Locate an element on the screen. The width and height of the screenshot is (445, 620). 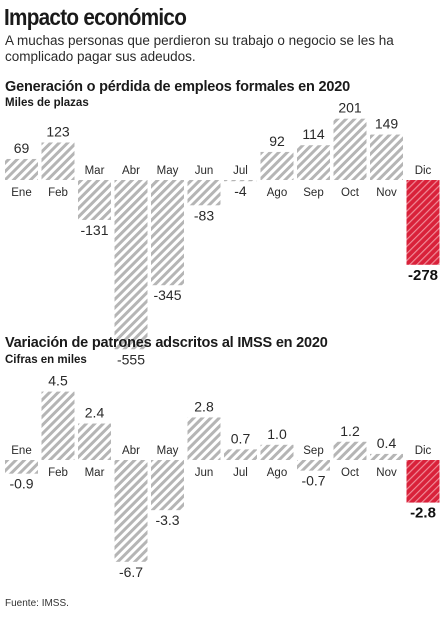
value-label-ago: 1.0 is located at coordinates (277, 434).